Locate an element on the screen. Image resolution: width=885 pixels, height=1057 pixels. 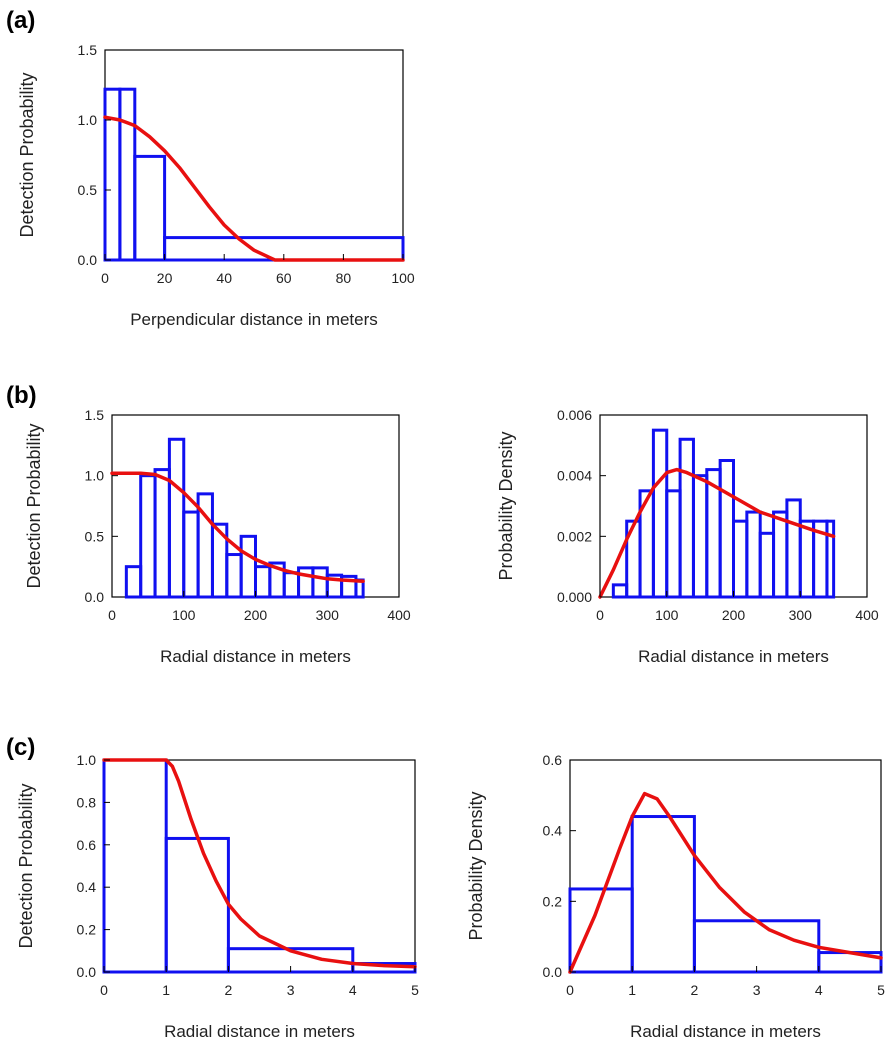
panel-label-b: (b) is located at coordinates (21, 395).